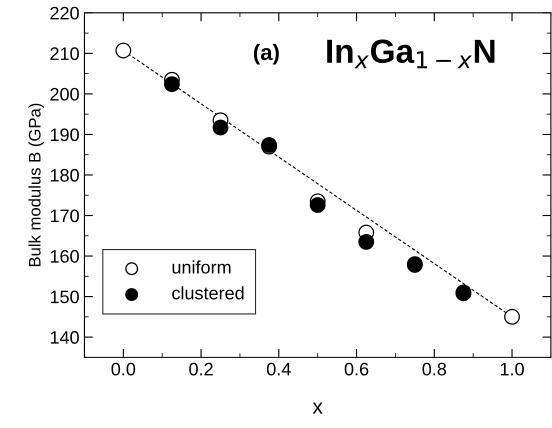 This screenshot has height=428, width=552. What do you see at coordinates (64, 337) in the screenshot?
I see `y-tick-label: 140` at bounding box center [64, 337].